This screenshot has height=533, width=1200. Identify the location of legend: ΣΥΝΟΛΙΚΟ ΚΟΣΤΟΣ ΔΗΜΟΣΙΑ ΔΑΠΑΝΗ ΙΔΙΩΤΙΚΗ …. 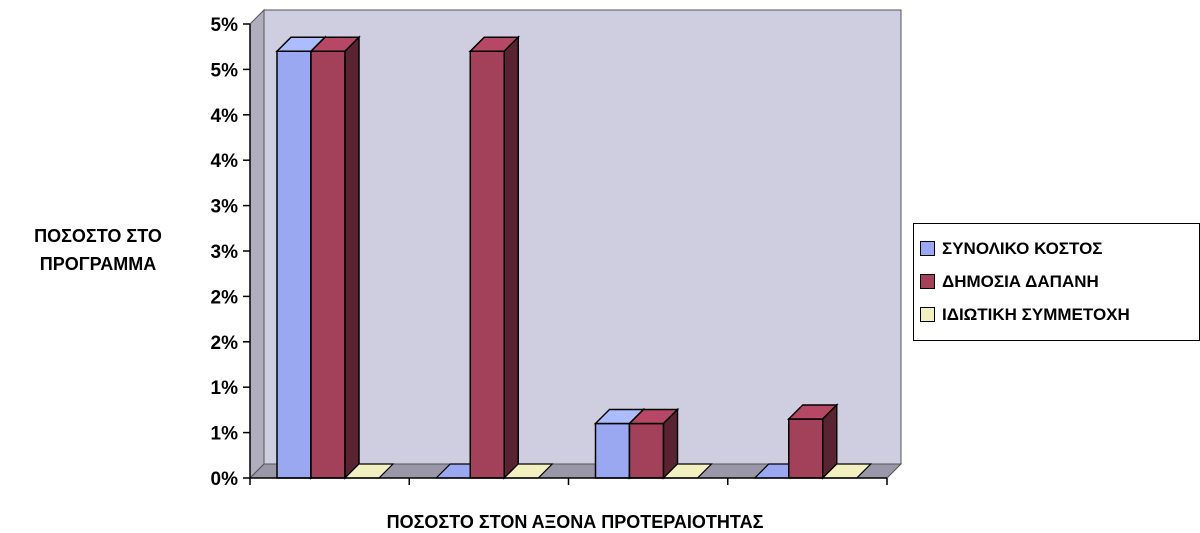
(1056, 282).